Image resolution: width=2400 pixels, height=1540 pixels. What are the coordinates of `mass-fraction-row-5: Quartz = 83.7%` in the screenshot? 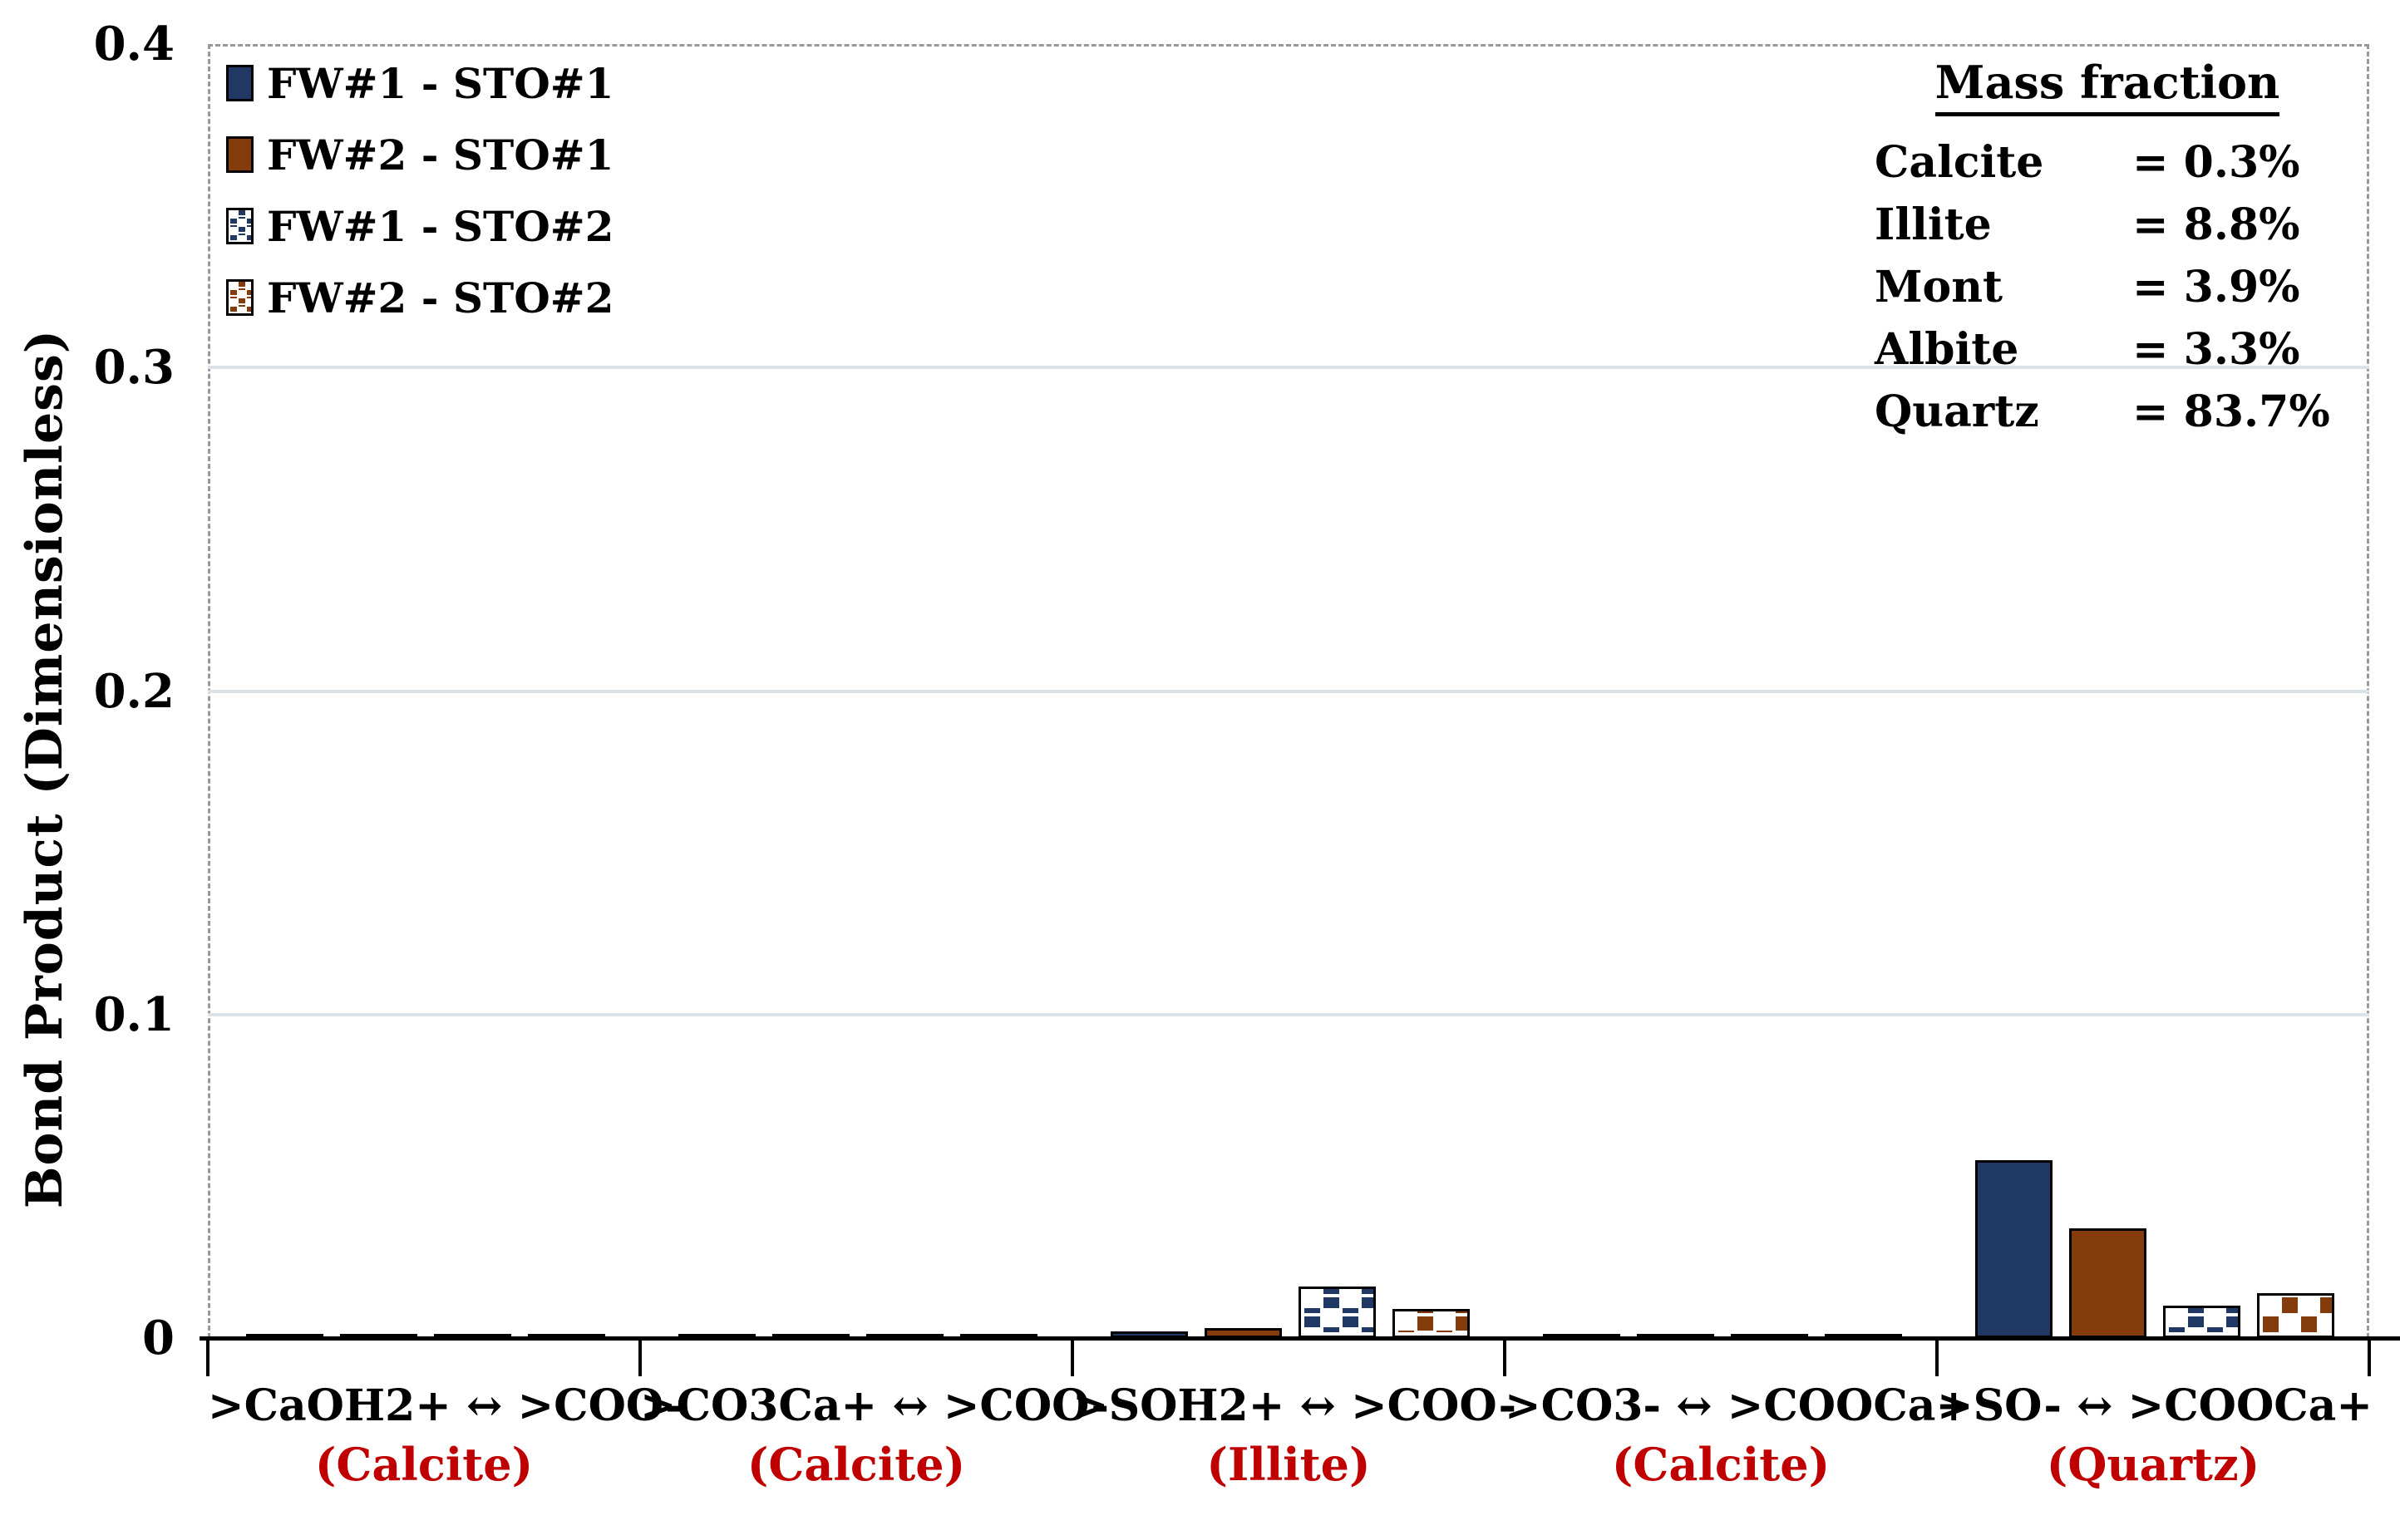 It's located at (2107, 412).